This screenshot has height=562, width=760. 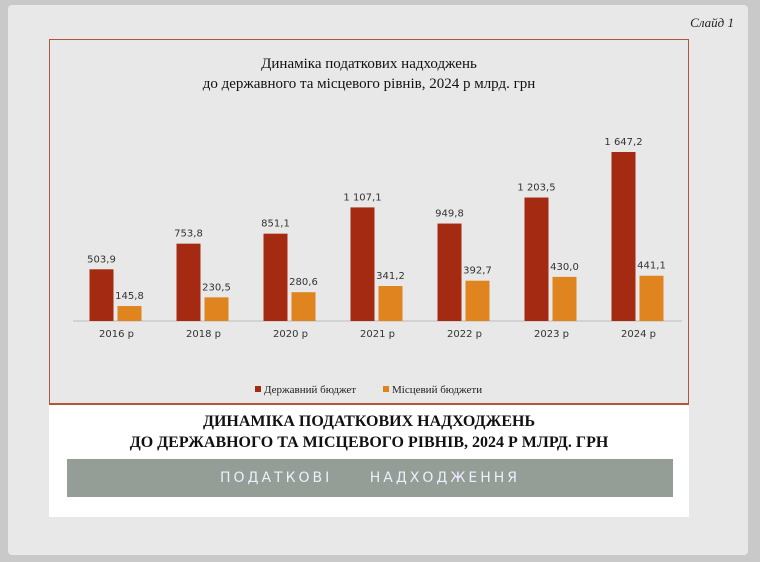 What do you see at coordinates (369, 421) in the screenshot?
I see `slide-title-line-1: ДИНАМІКА ПОДАТКОВИХ НАДХОДЖЕНЬ` at bounding box center [369, 421].